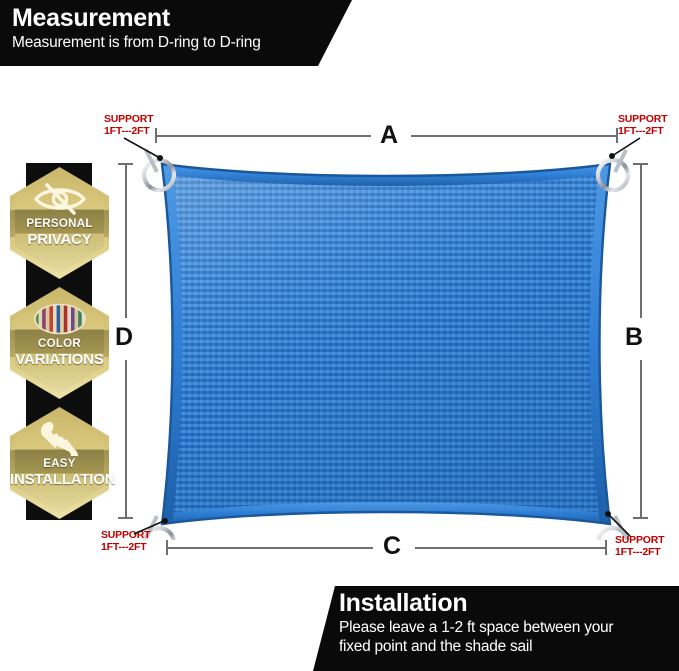 This screenshot has height=671, width=679. Describe the element at coordinates (165, 521) in the screenshot. I see `support-anchor-dot-bottom-left` at that location.